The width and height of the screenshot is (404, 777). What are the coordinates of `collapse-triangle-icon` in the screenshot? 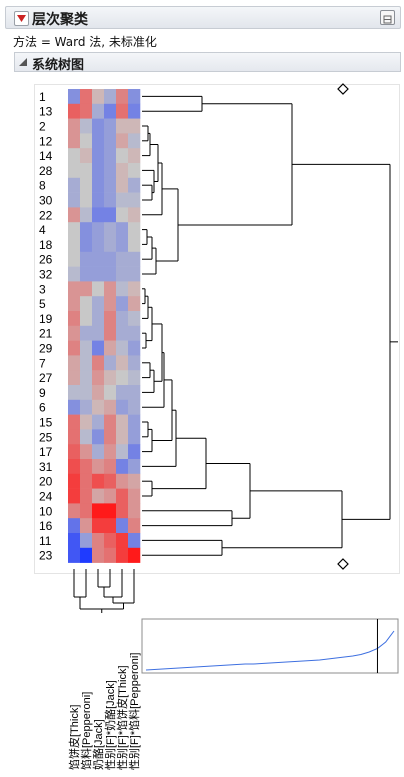 It's located at (23, 62).